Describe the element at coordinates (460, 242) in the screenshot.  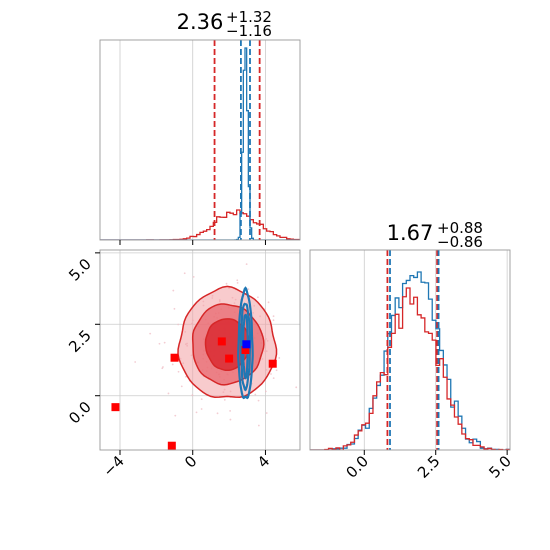
I see `title-lower: −0.86` at that location.